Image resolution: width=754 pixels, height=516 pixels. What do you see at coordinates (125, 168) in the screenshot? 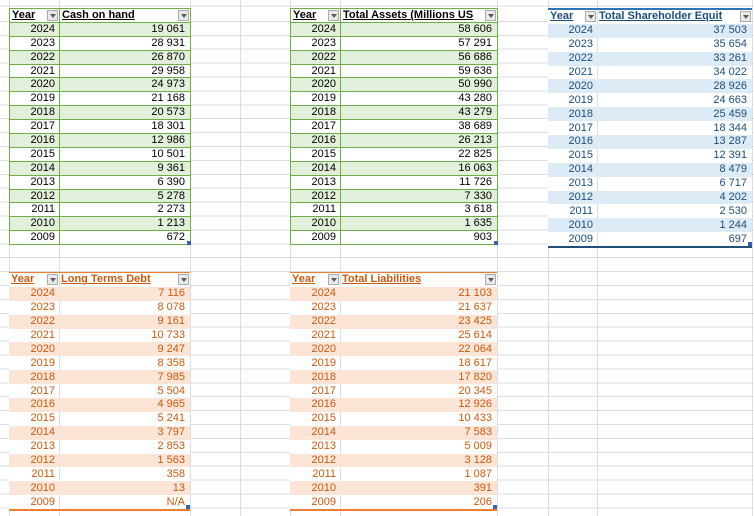
I see `value-cell: 9 361` at bounding box center [125, 168].